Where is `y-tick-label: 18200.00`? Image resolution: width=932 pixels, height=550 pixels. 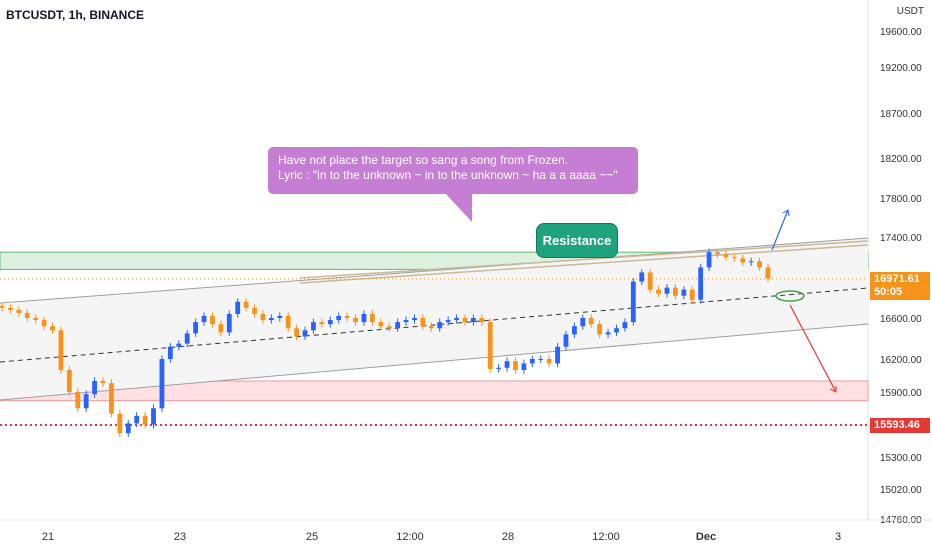 y-tick-label: 18200.00 is located at coordinates (901, 159).